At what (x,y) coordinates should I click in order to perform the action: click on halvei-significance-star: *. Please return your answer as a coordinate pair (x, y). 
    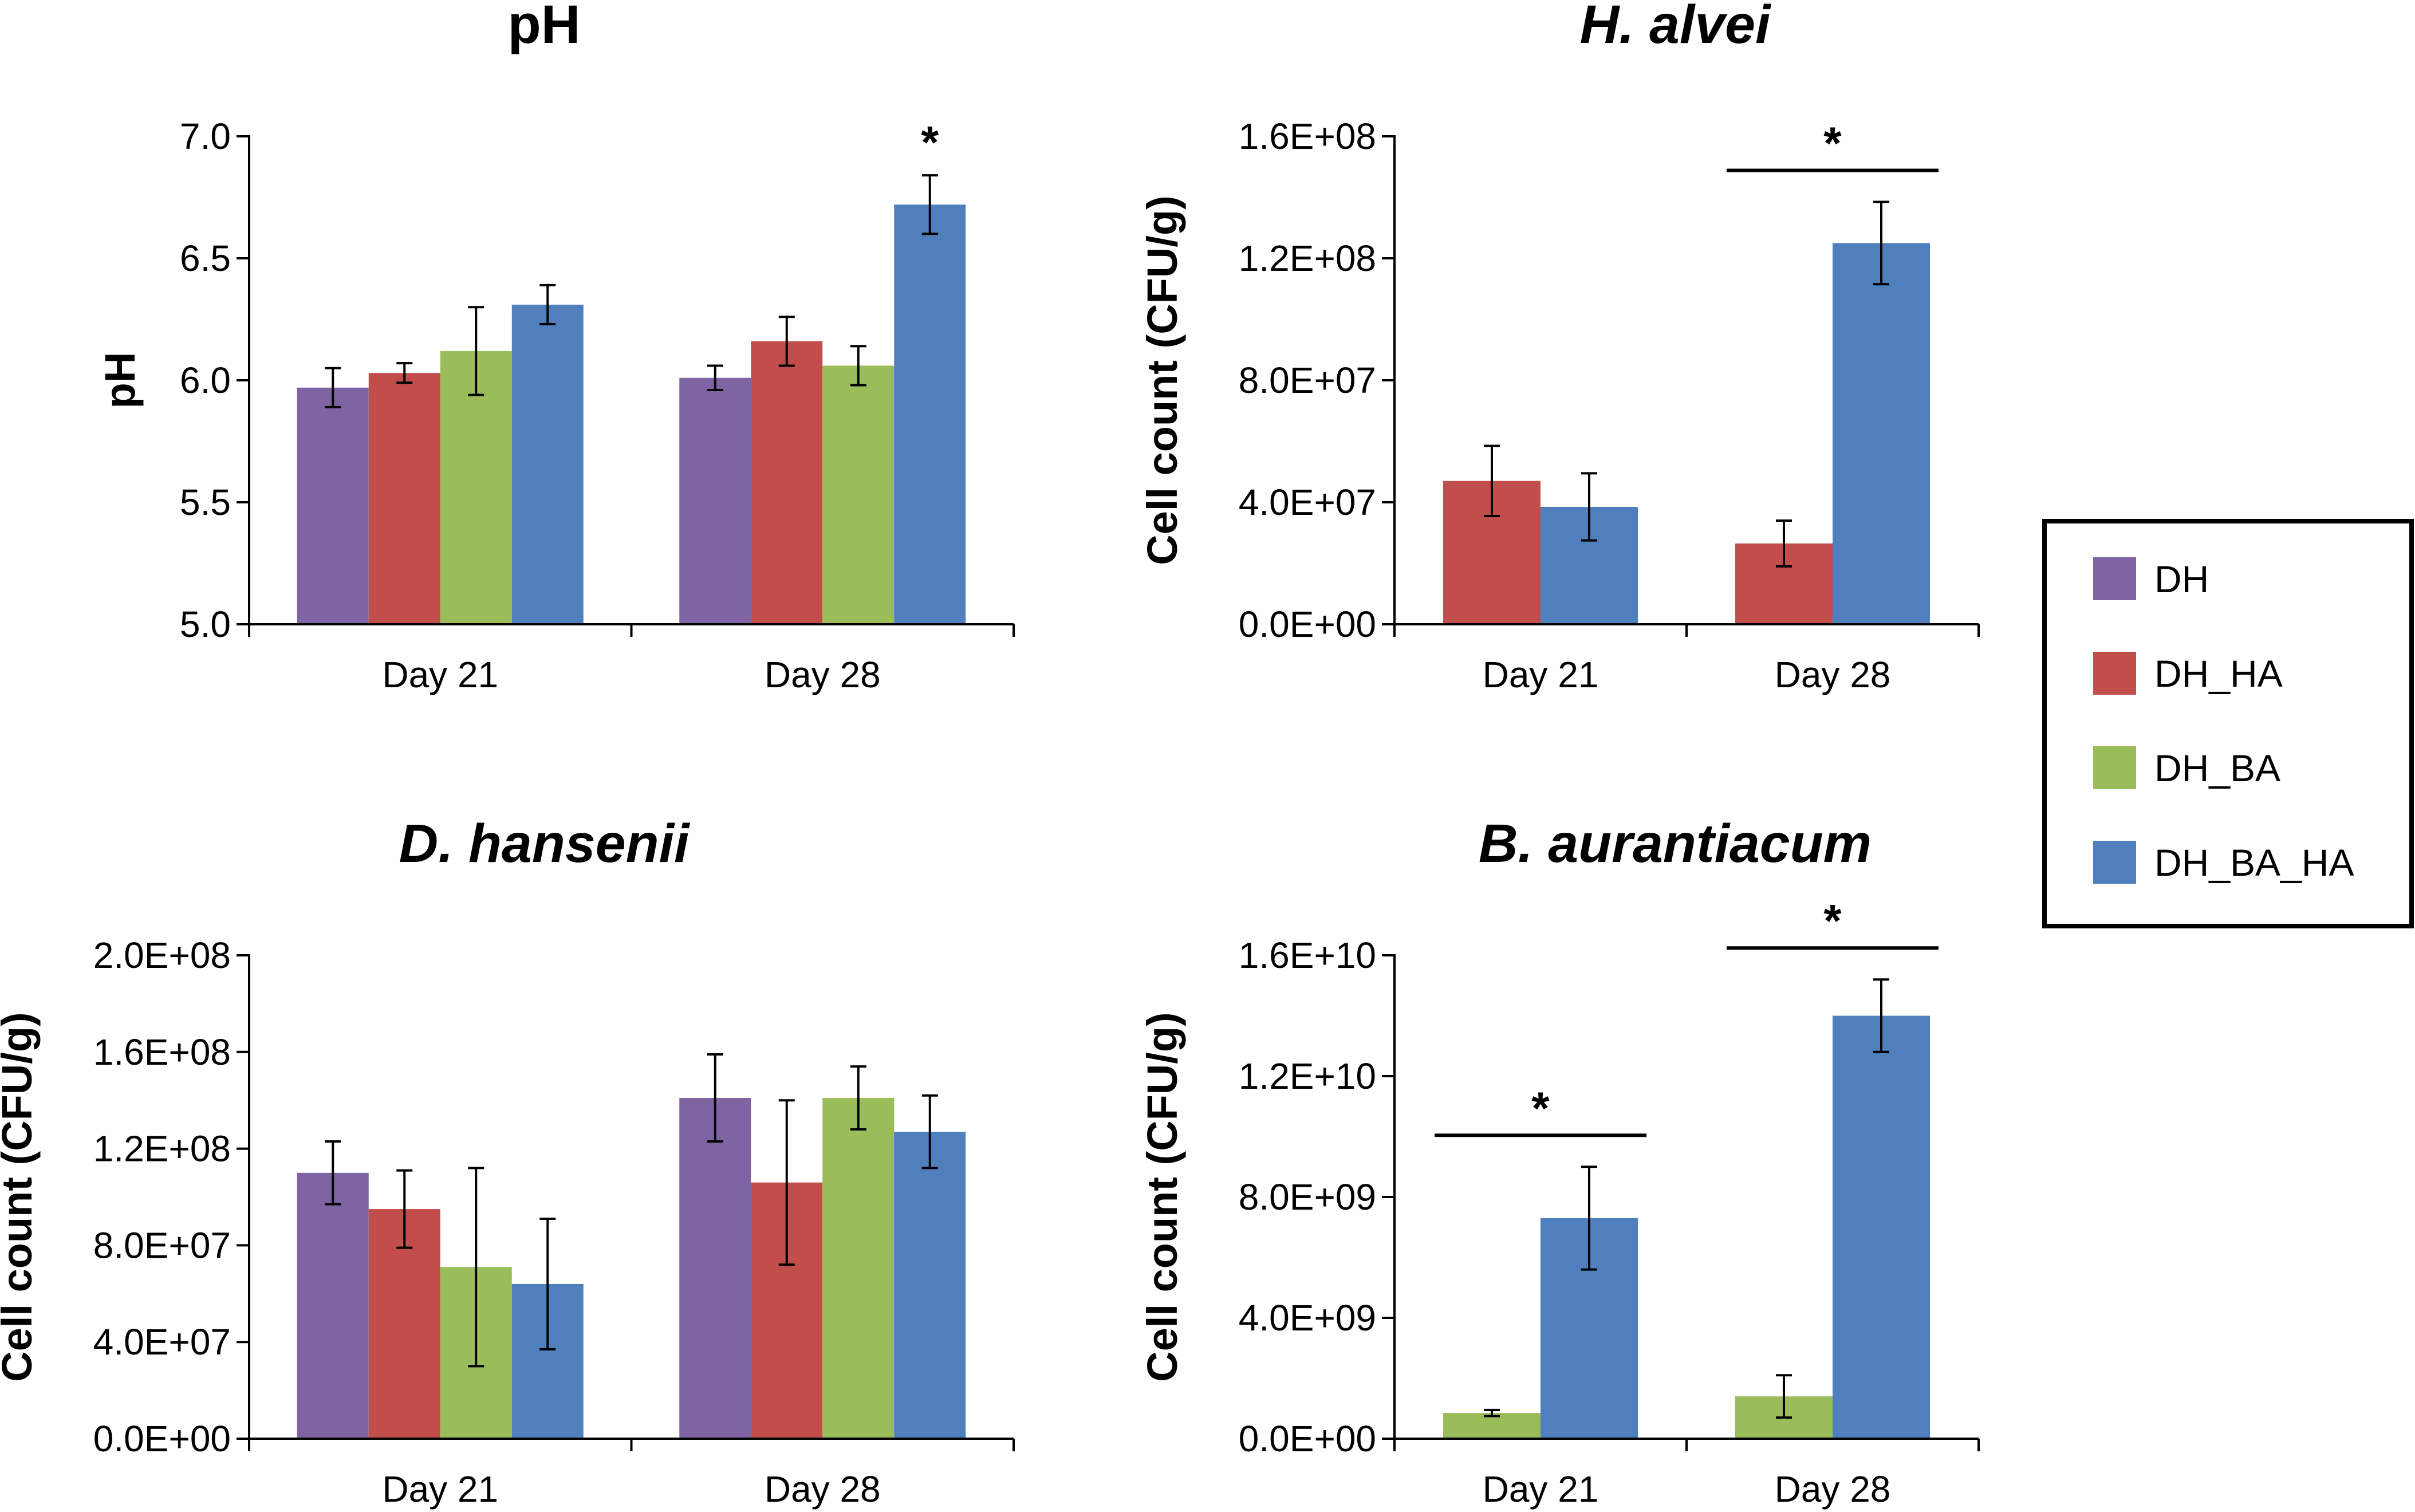
    Looking at the image, I should click on (1833, 143).